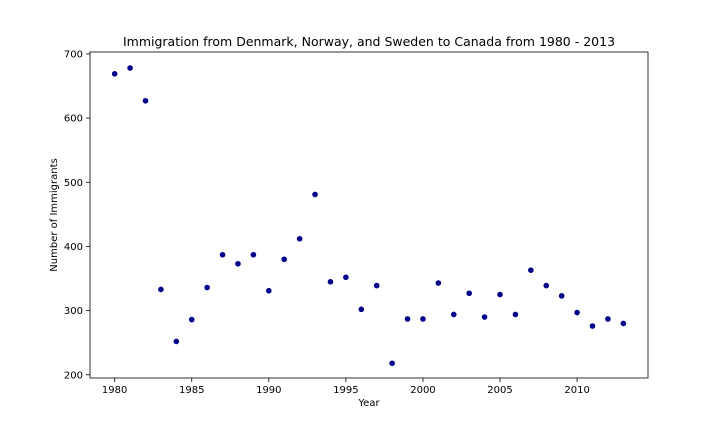  I want to click on x-tick-label: 2010, so click(576, 390).